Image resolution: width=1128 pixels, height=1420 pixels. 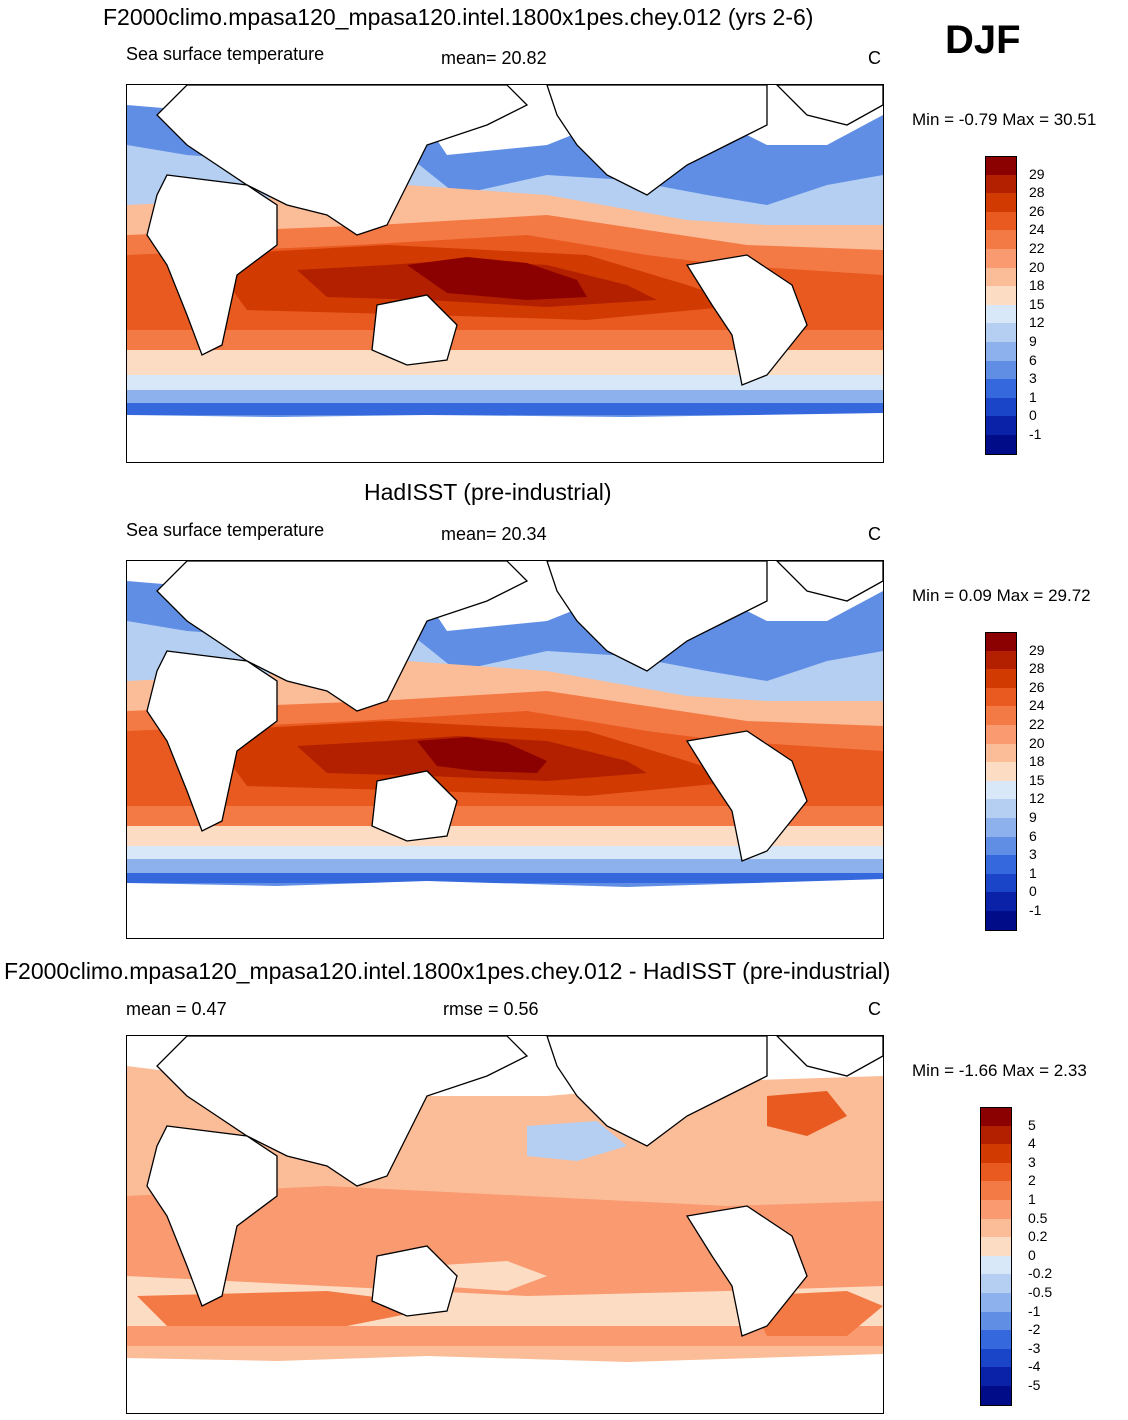 What do you see at coordinates (1034, 1385) in the screenshot?
I see `colorbar-label: -5` at bounding box center [1034, 1385].